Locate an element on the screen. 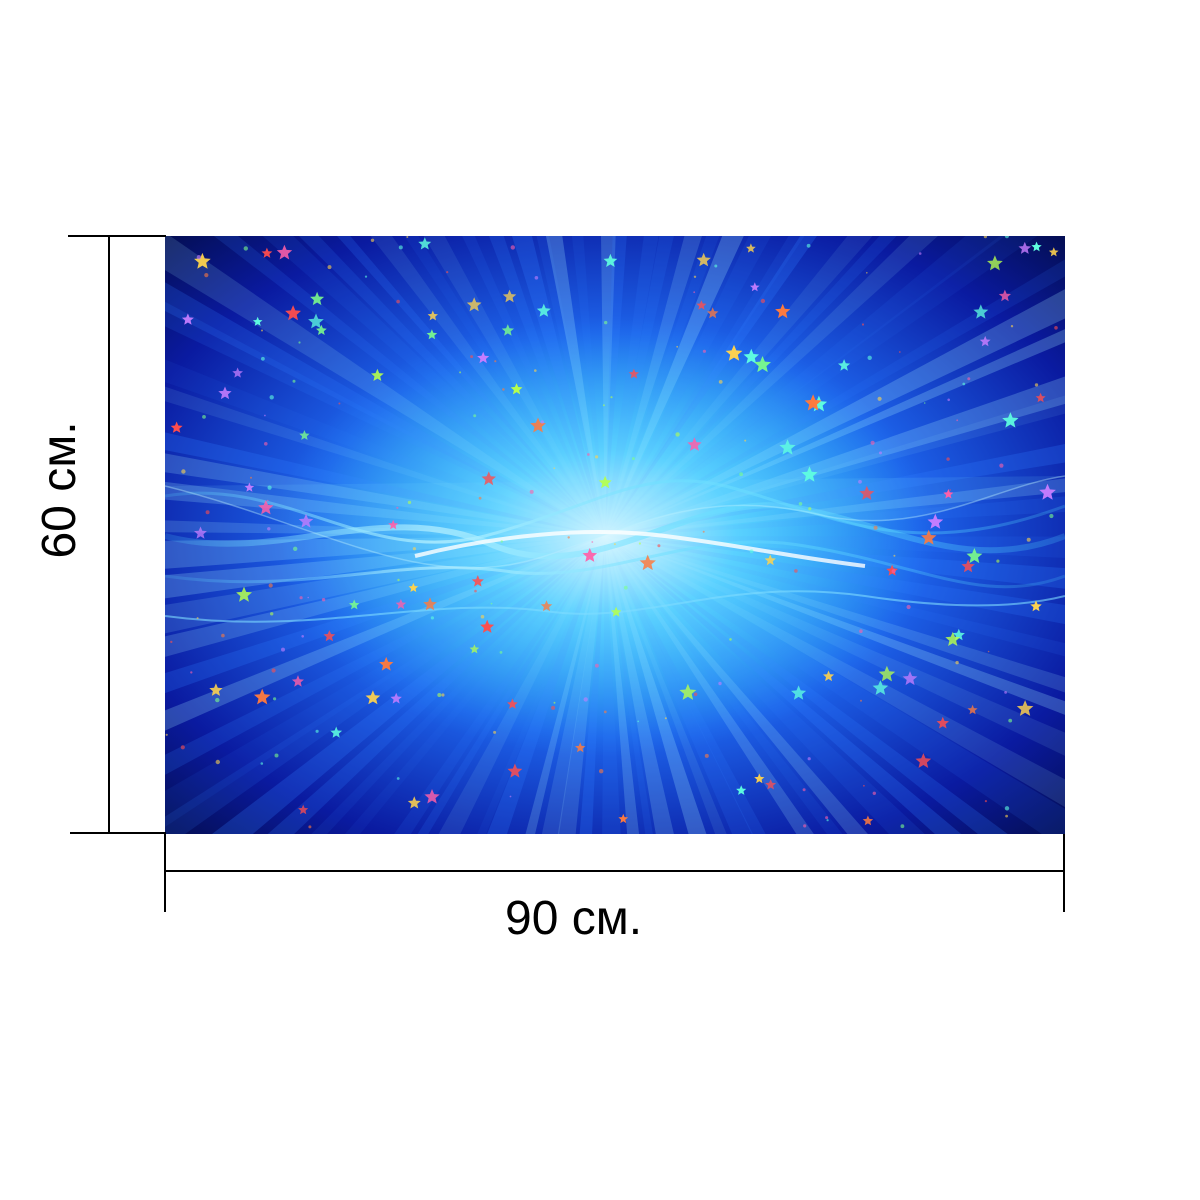 Image resolution: width=1200 pixels, height=1200 pixels. height-dimension-line is located at coordinates (109, 535).